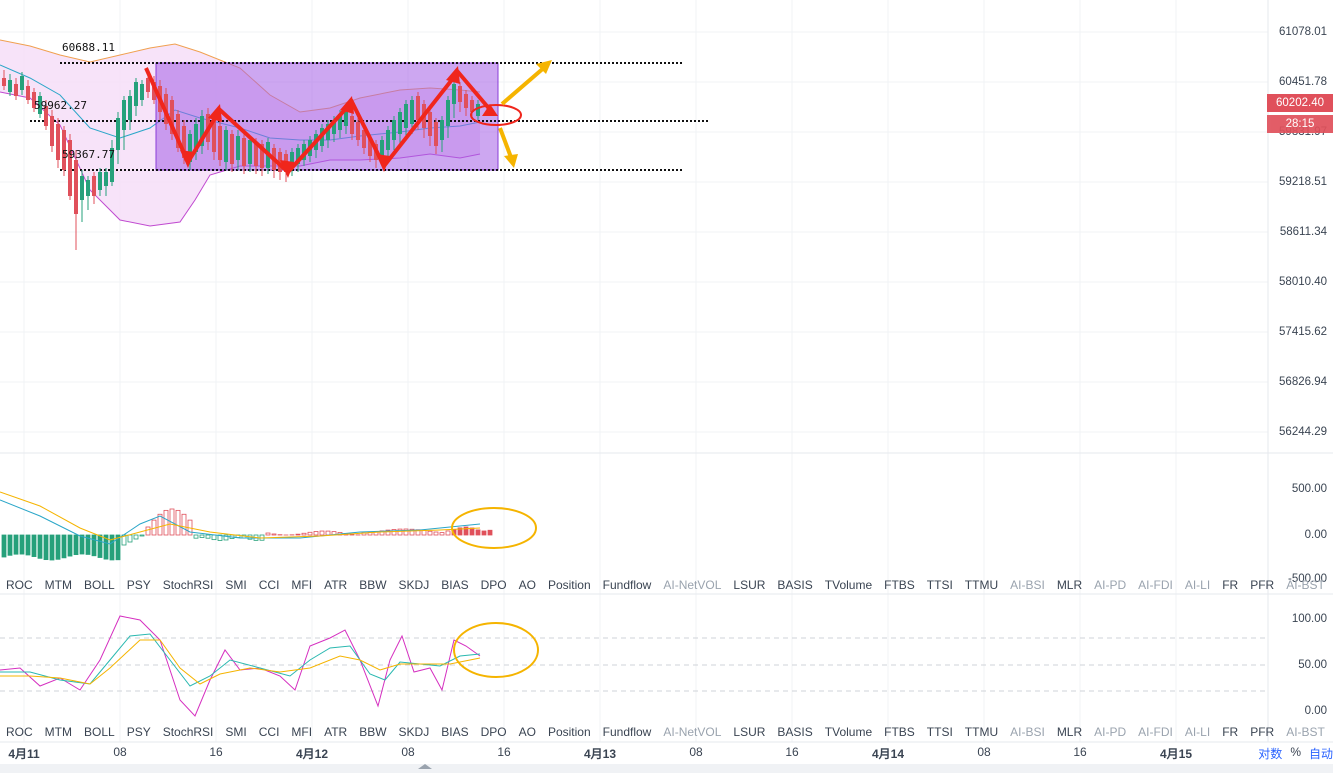 The height and width of the screenshot is (773, 1333). Describe the element at coordinates (24, 754) in the screenshot. I see `time-axis-label: 4月11` at that location.